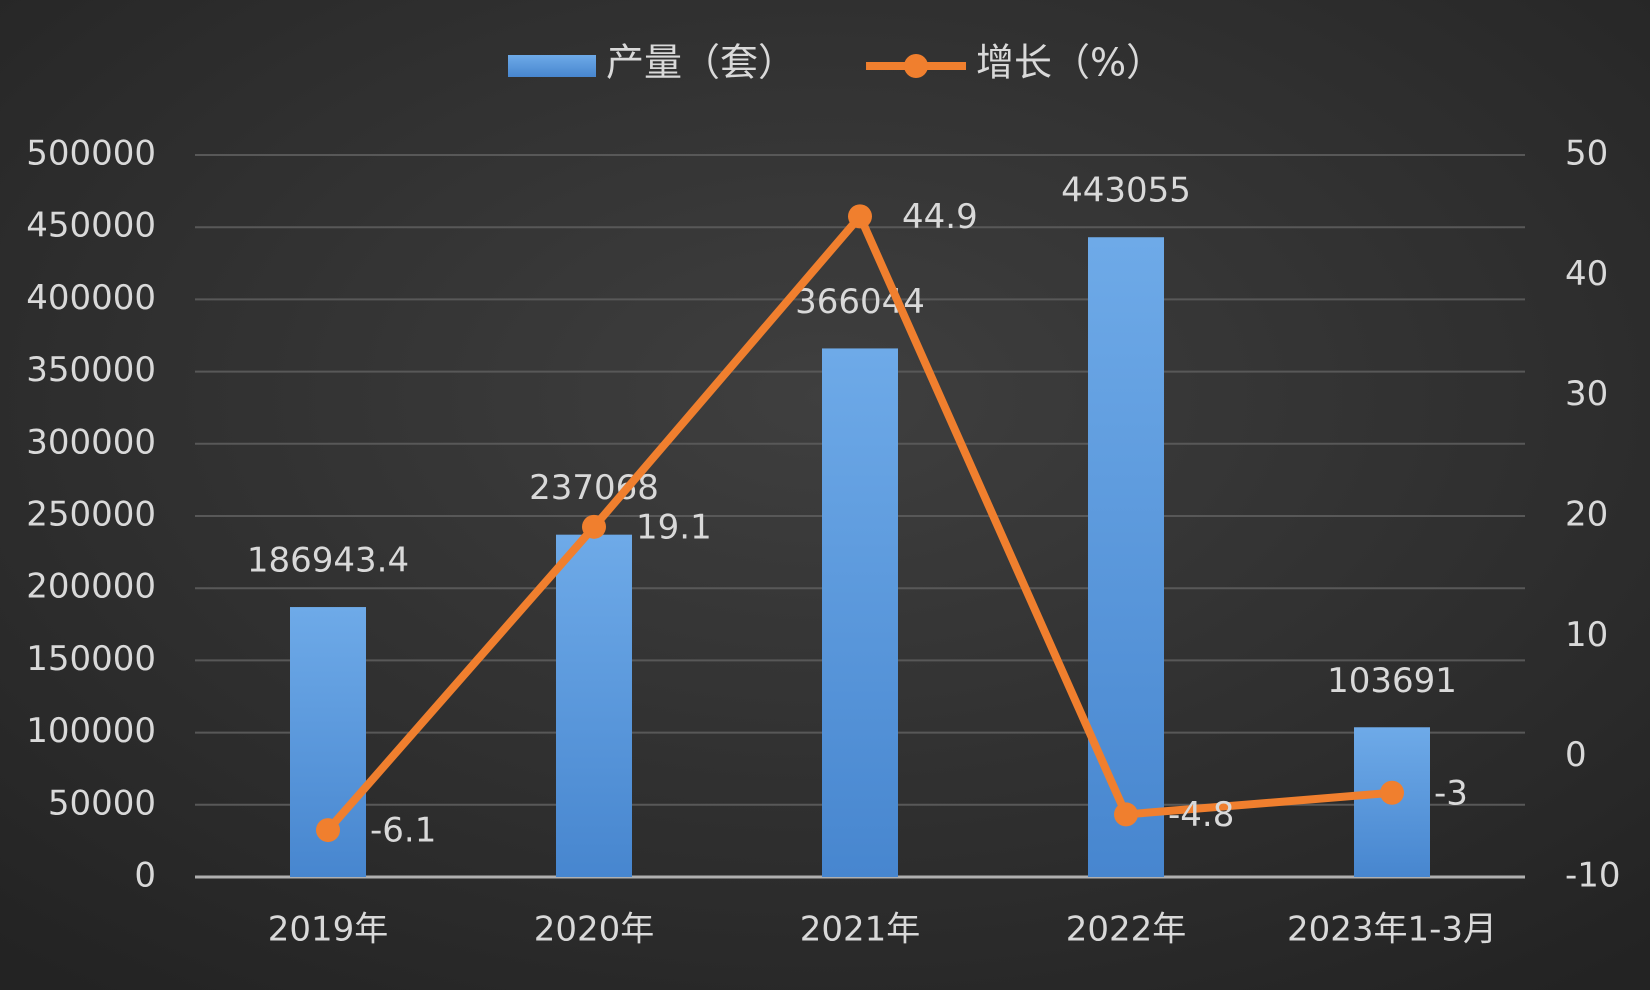  Describe the element at coordinates (1126, 191) in the screenshot. I see `bar-value-label: 443055` at that location.